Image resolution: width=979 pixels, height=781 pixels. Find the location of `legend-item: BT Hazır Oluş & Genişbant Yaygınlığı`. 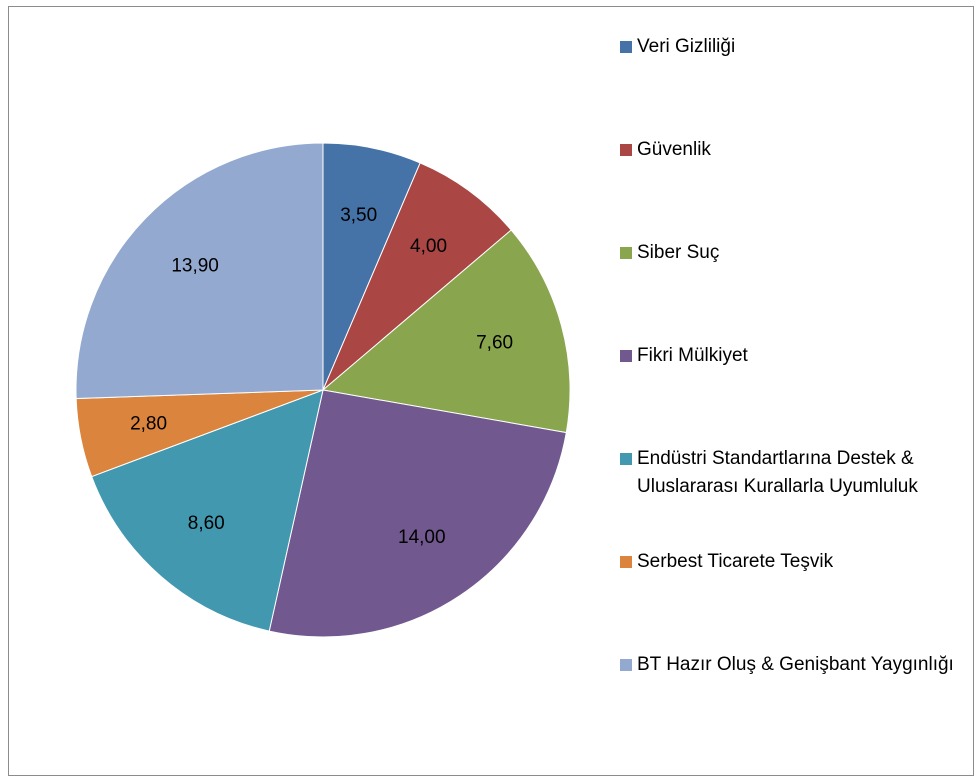

legend-item: BT Hazır Oluş & Genişbant Yaygınlığı is located at coordinates (795, 665).